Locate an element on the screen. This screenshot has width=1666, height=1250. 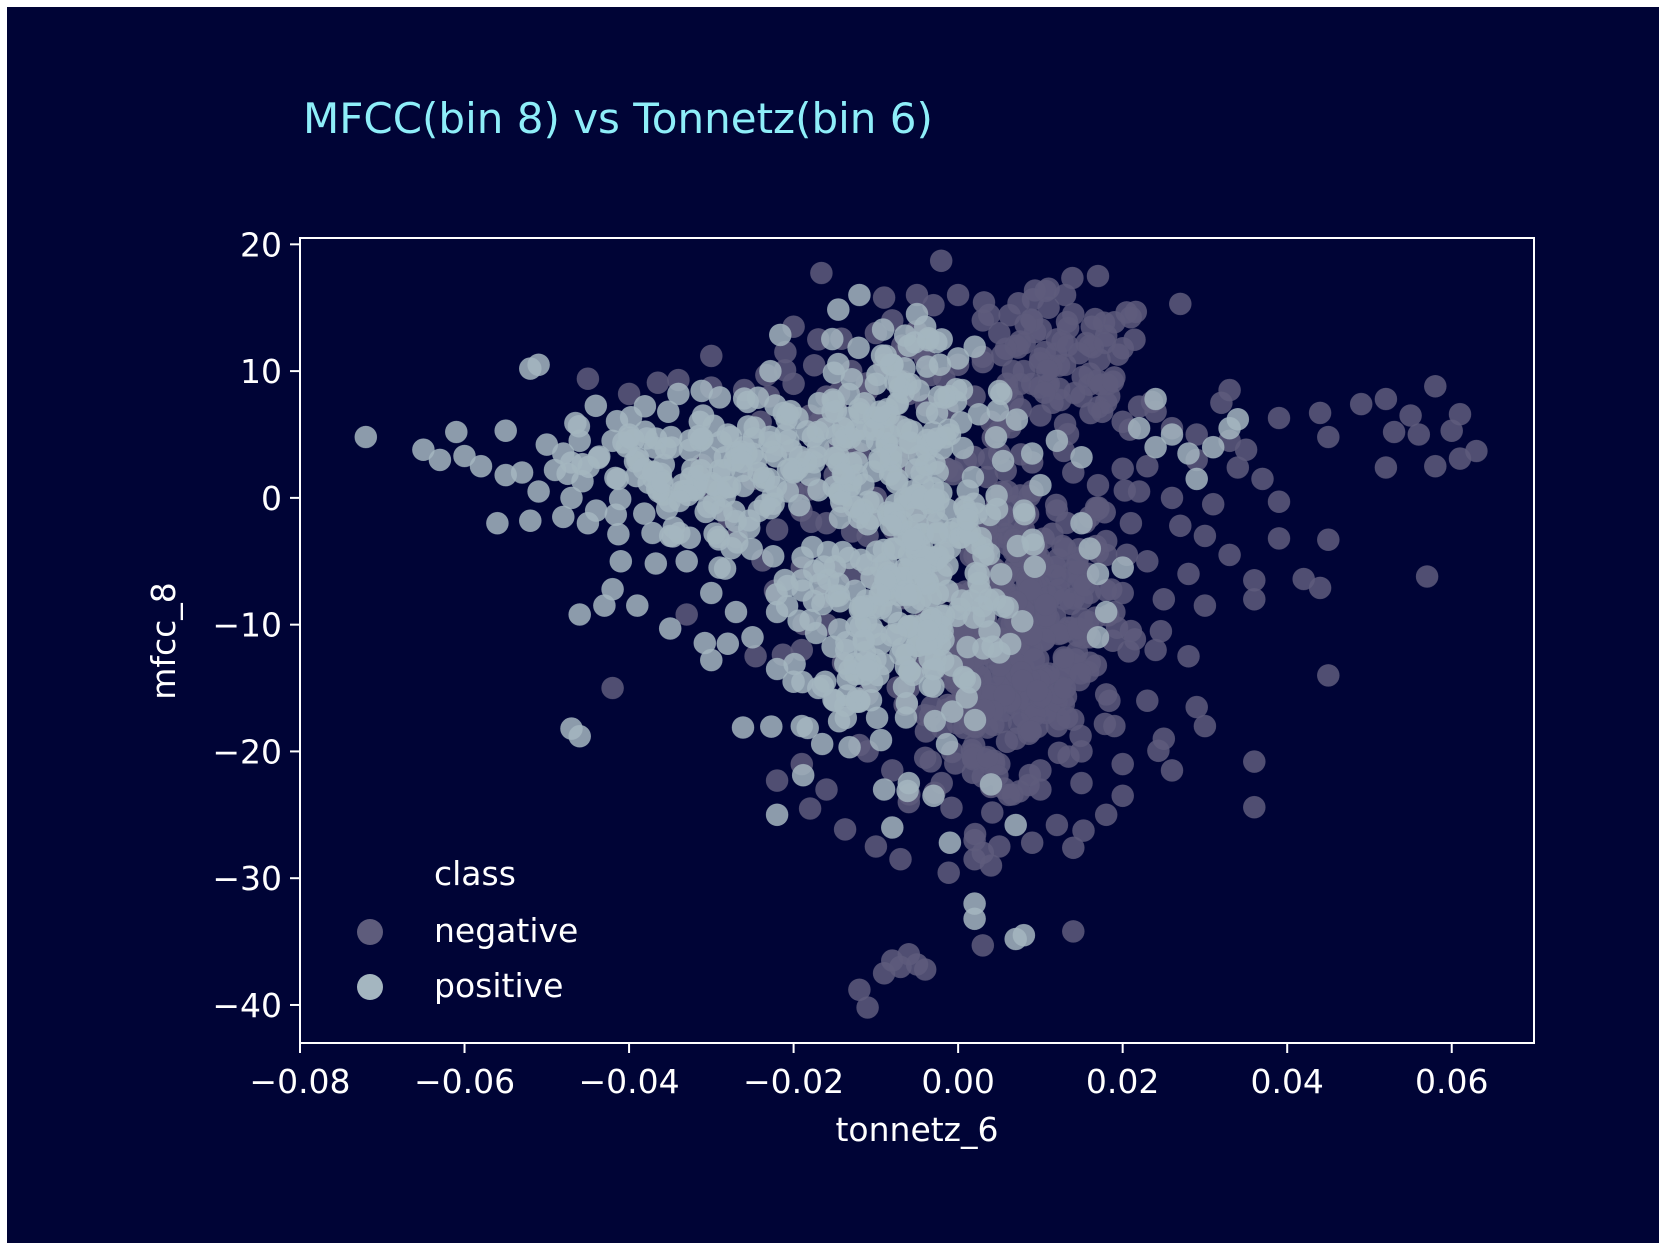
y-tick-label: 10 is located at coordinates (261, 371).